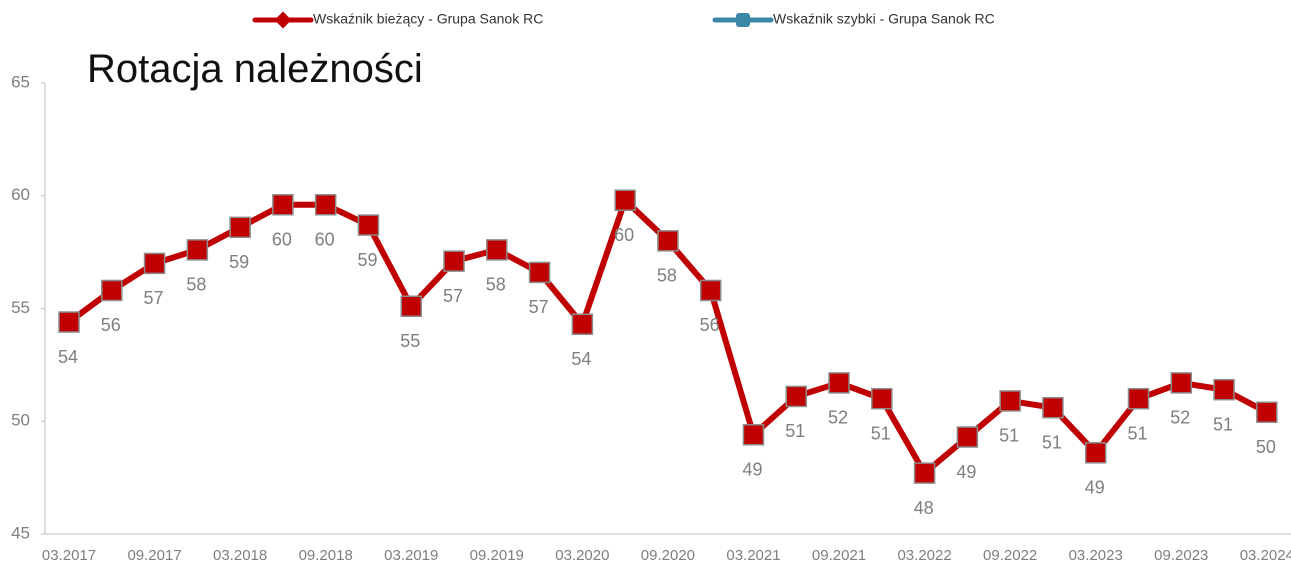  I want to click on data-label: 50, so click(1266, 447).